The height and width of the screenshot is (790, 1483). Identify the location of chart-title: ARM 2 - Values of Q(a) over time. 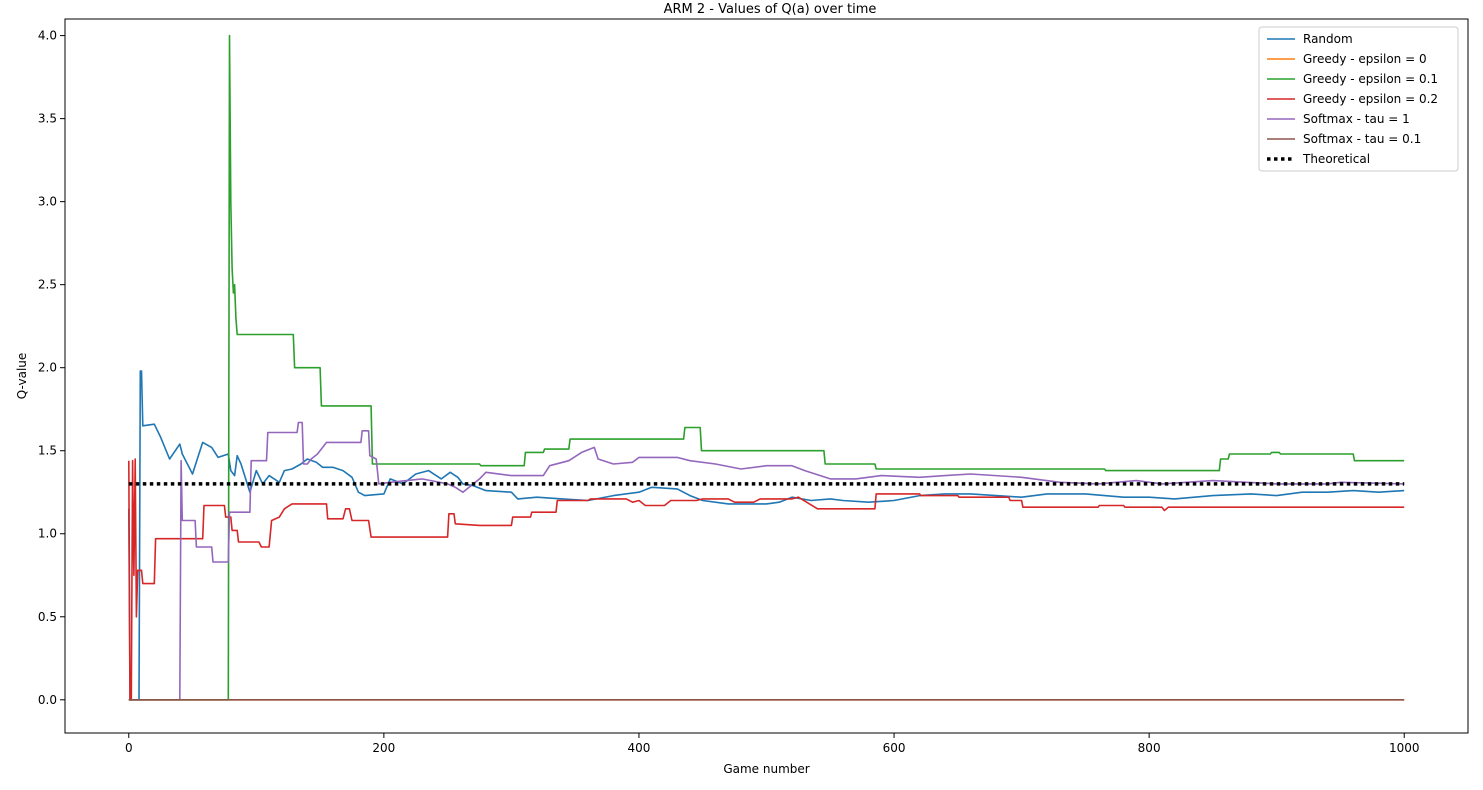
(770, 9).